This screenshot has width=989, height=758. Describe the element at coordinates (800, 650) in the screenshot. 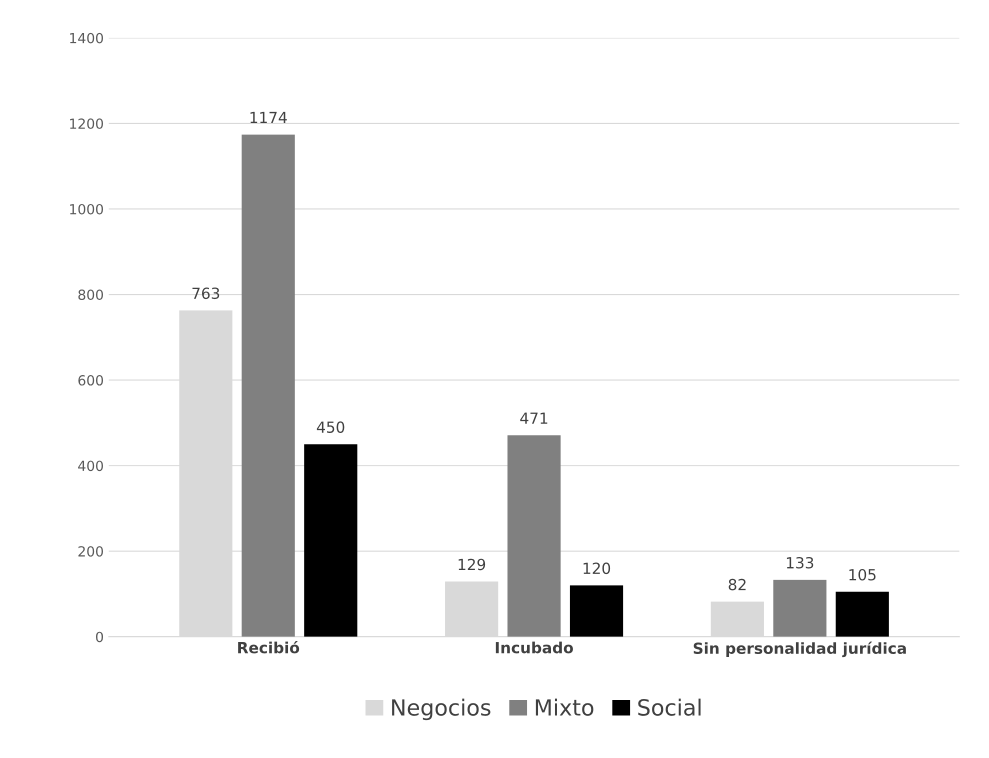

I see `x-tick-label: Sin personalidad jurídica` at that location.